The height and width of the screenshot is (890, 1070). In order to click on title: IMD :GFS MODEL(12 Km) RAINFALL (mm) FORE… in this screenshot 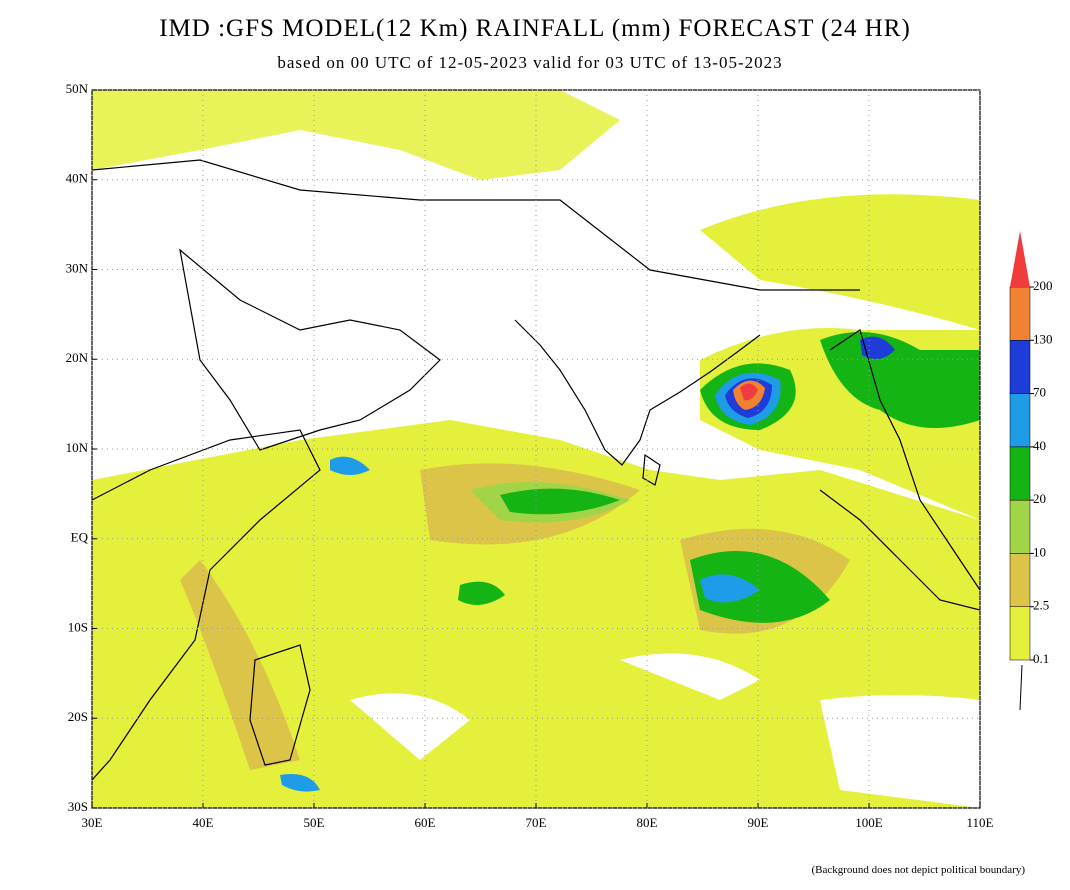, I will do `click(535, 28)`.